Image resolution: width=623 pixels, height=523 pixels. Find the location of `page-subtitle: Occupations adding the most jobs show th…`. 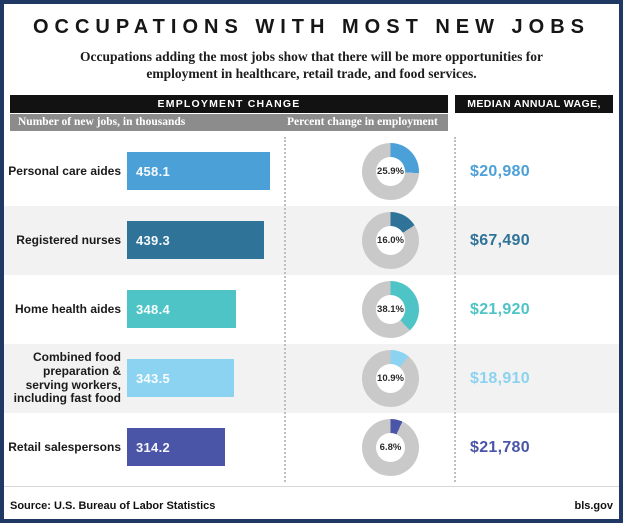

page-subtitle: Occupations adding the most jobs show th… is located at coordinates (311, 65).